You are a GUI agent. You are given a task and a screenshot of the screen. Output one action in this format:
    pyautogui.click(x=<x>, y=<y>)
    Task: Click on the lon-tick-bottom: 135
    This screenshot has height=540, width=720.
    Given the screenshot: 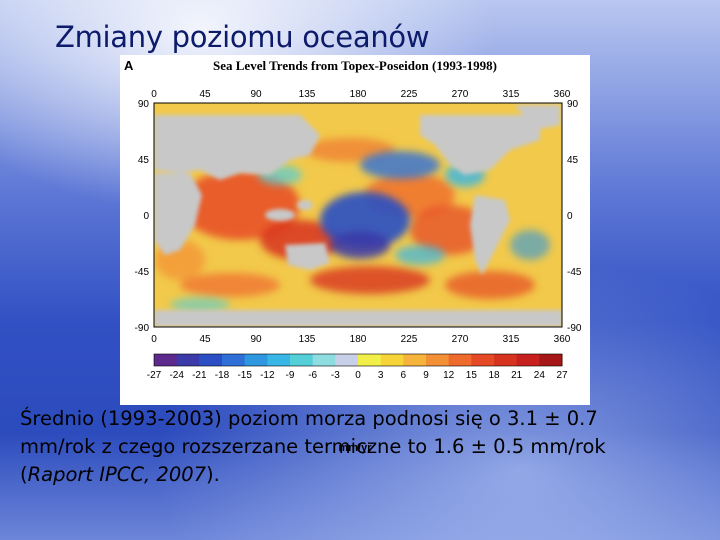 What is the action you would take?
    pyautogui.click(x=307, y=339)
    